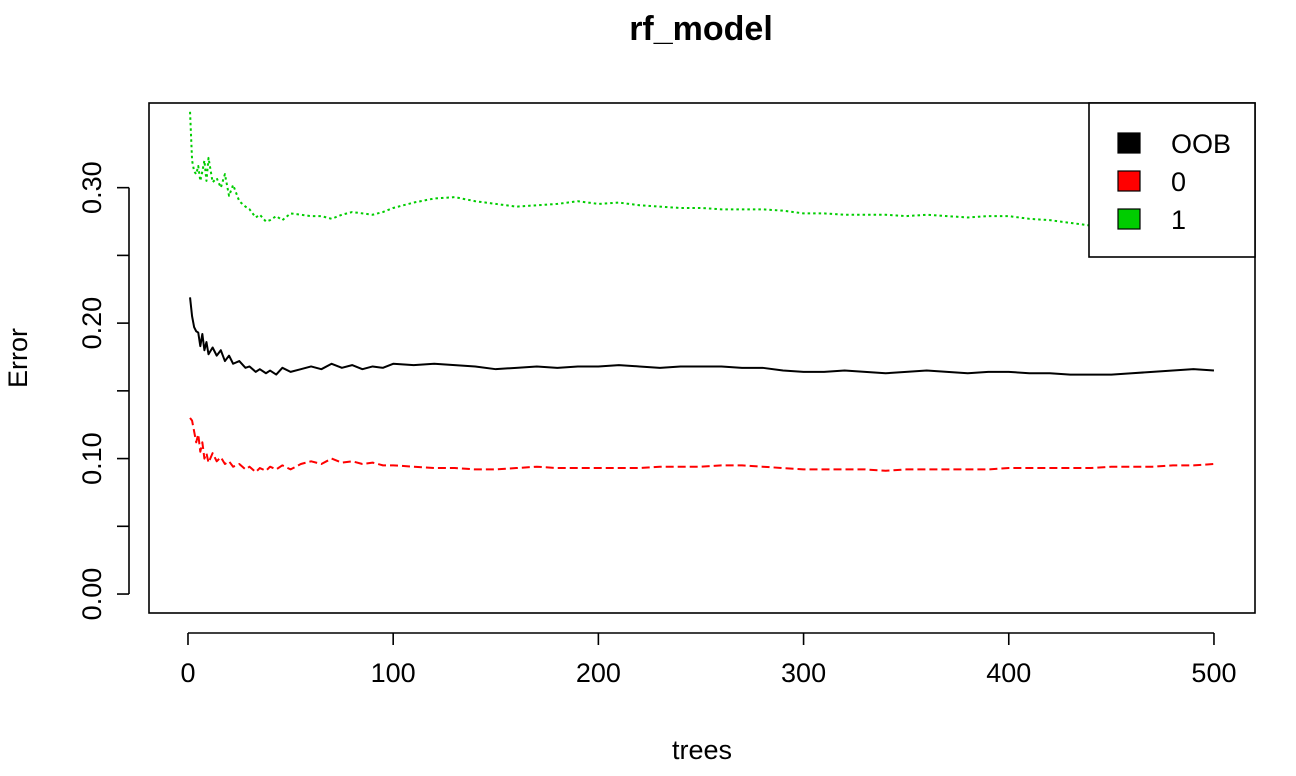  I want to click on x-tick-label: 100, so click(393, 673).